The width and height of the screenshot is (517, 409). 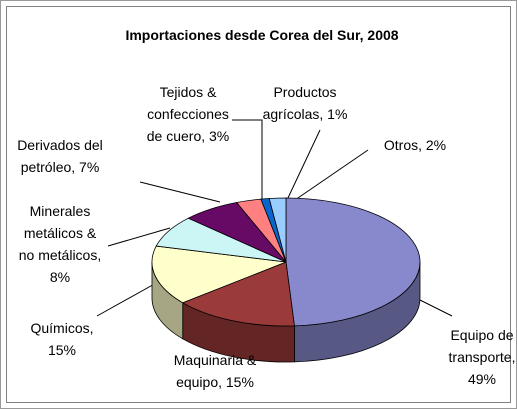 I want to click on data-label: Equipo de transporte, 49%, so click(x=482, y=357).